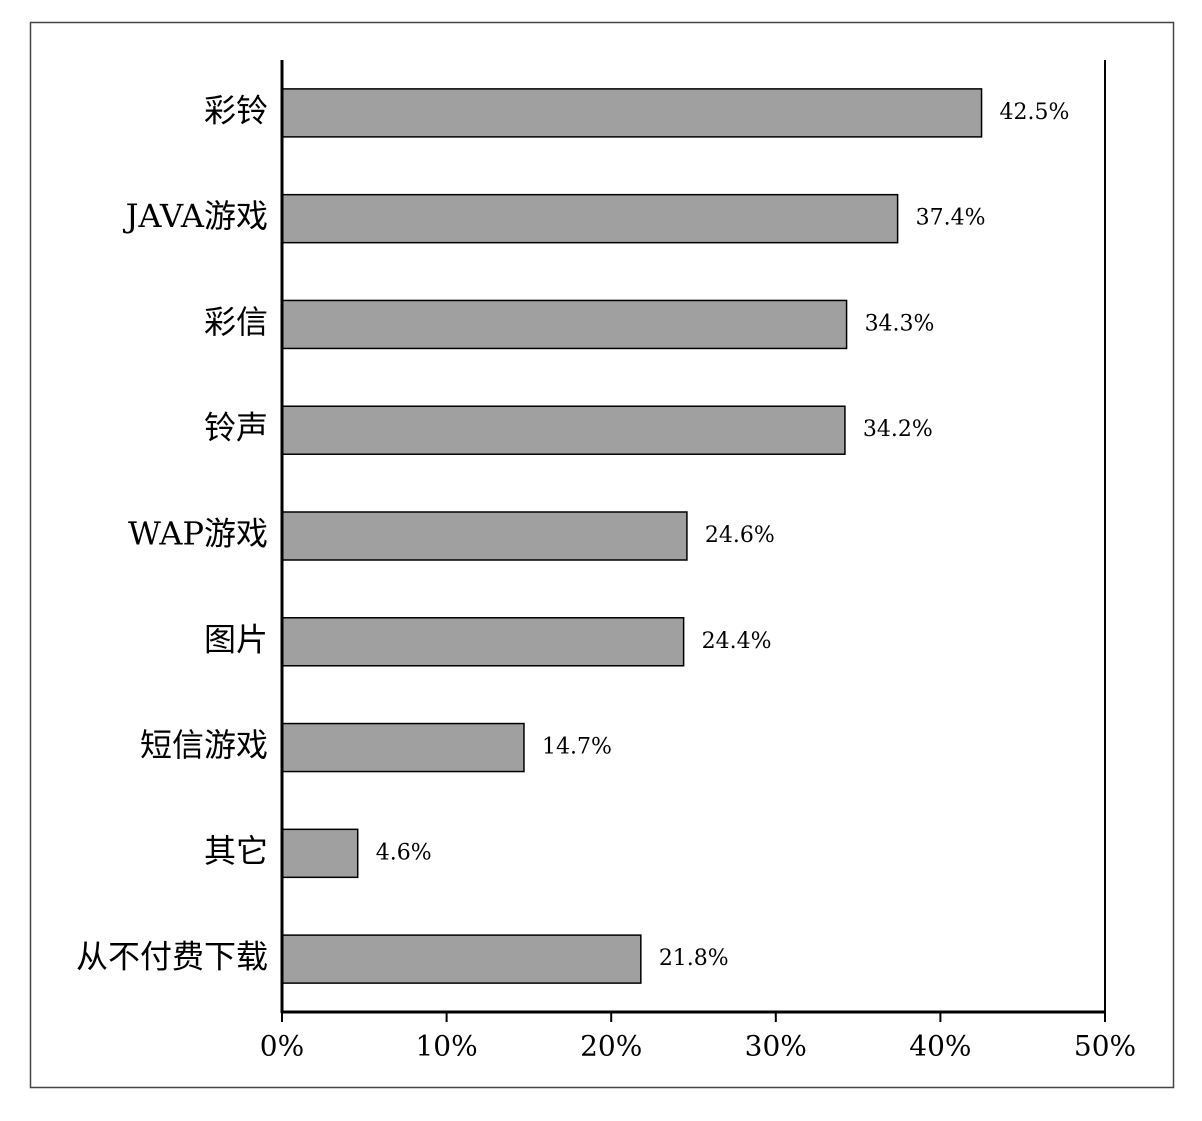  What do you see at coordinates (577, 747) in the screenshot?
I see `value-label: 14.7%` at bounding box center [577, 747].